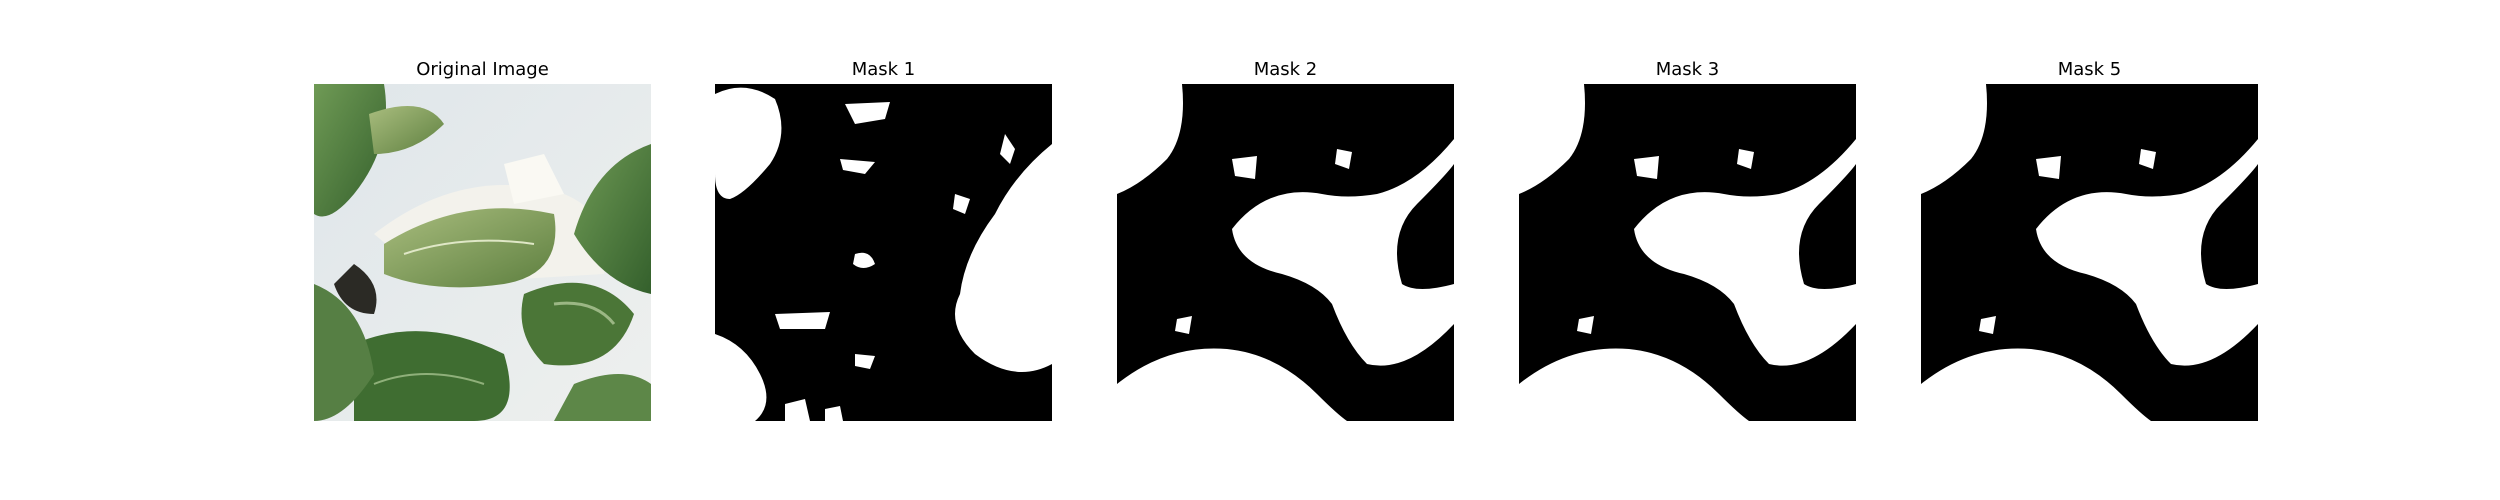  Describe the element at coordinates (1687, 69) in the screenshot. I see `panel-title: Mask 3` at that location.